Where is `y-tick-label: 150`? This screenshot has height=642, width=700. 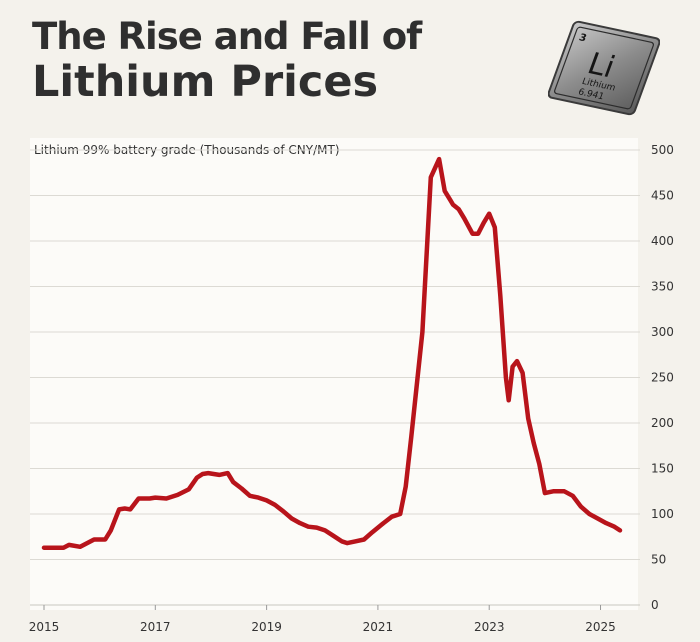
y-tick-label: 150 is located at coordinates (662, 469).